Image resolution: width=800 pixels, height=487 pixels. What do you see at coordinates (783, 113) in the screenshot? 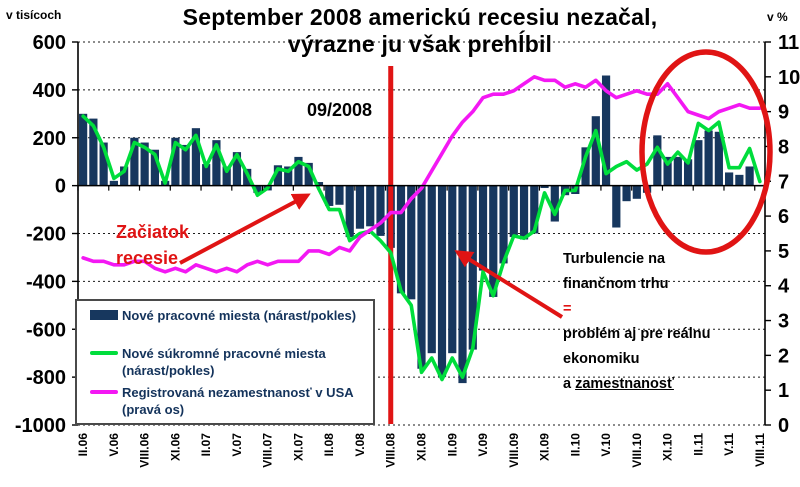
I see `right-axis-tick-label: 9` at bounding box center [783, 113].